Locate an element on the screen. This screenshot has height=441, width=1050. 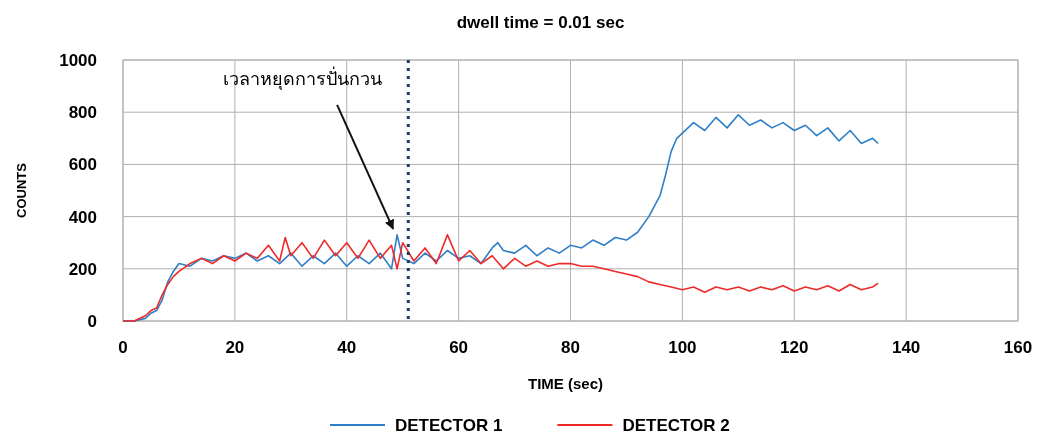
x-tick-label: 20 is located at coordinates (235, 347).